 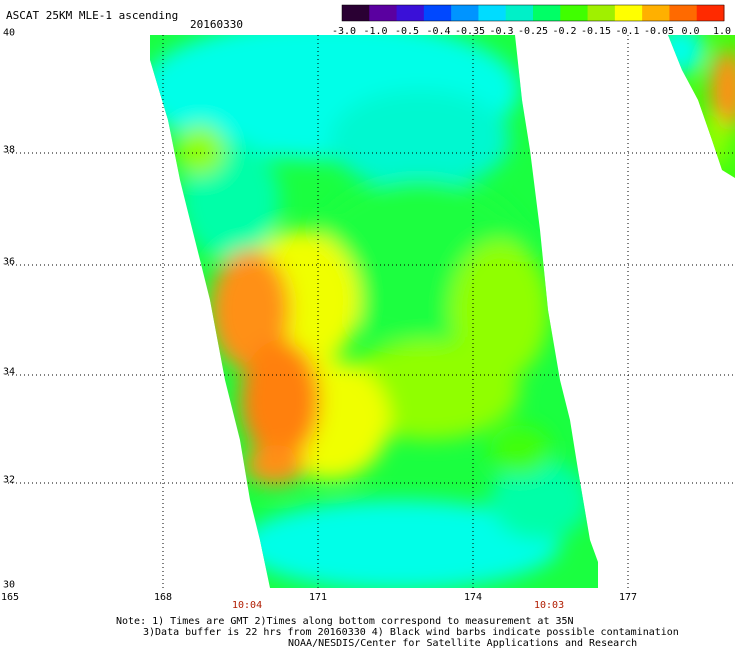 I want to click on colorbar-tick-label: -3.0, so click(x=344, y=31).